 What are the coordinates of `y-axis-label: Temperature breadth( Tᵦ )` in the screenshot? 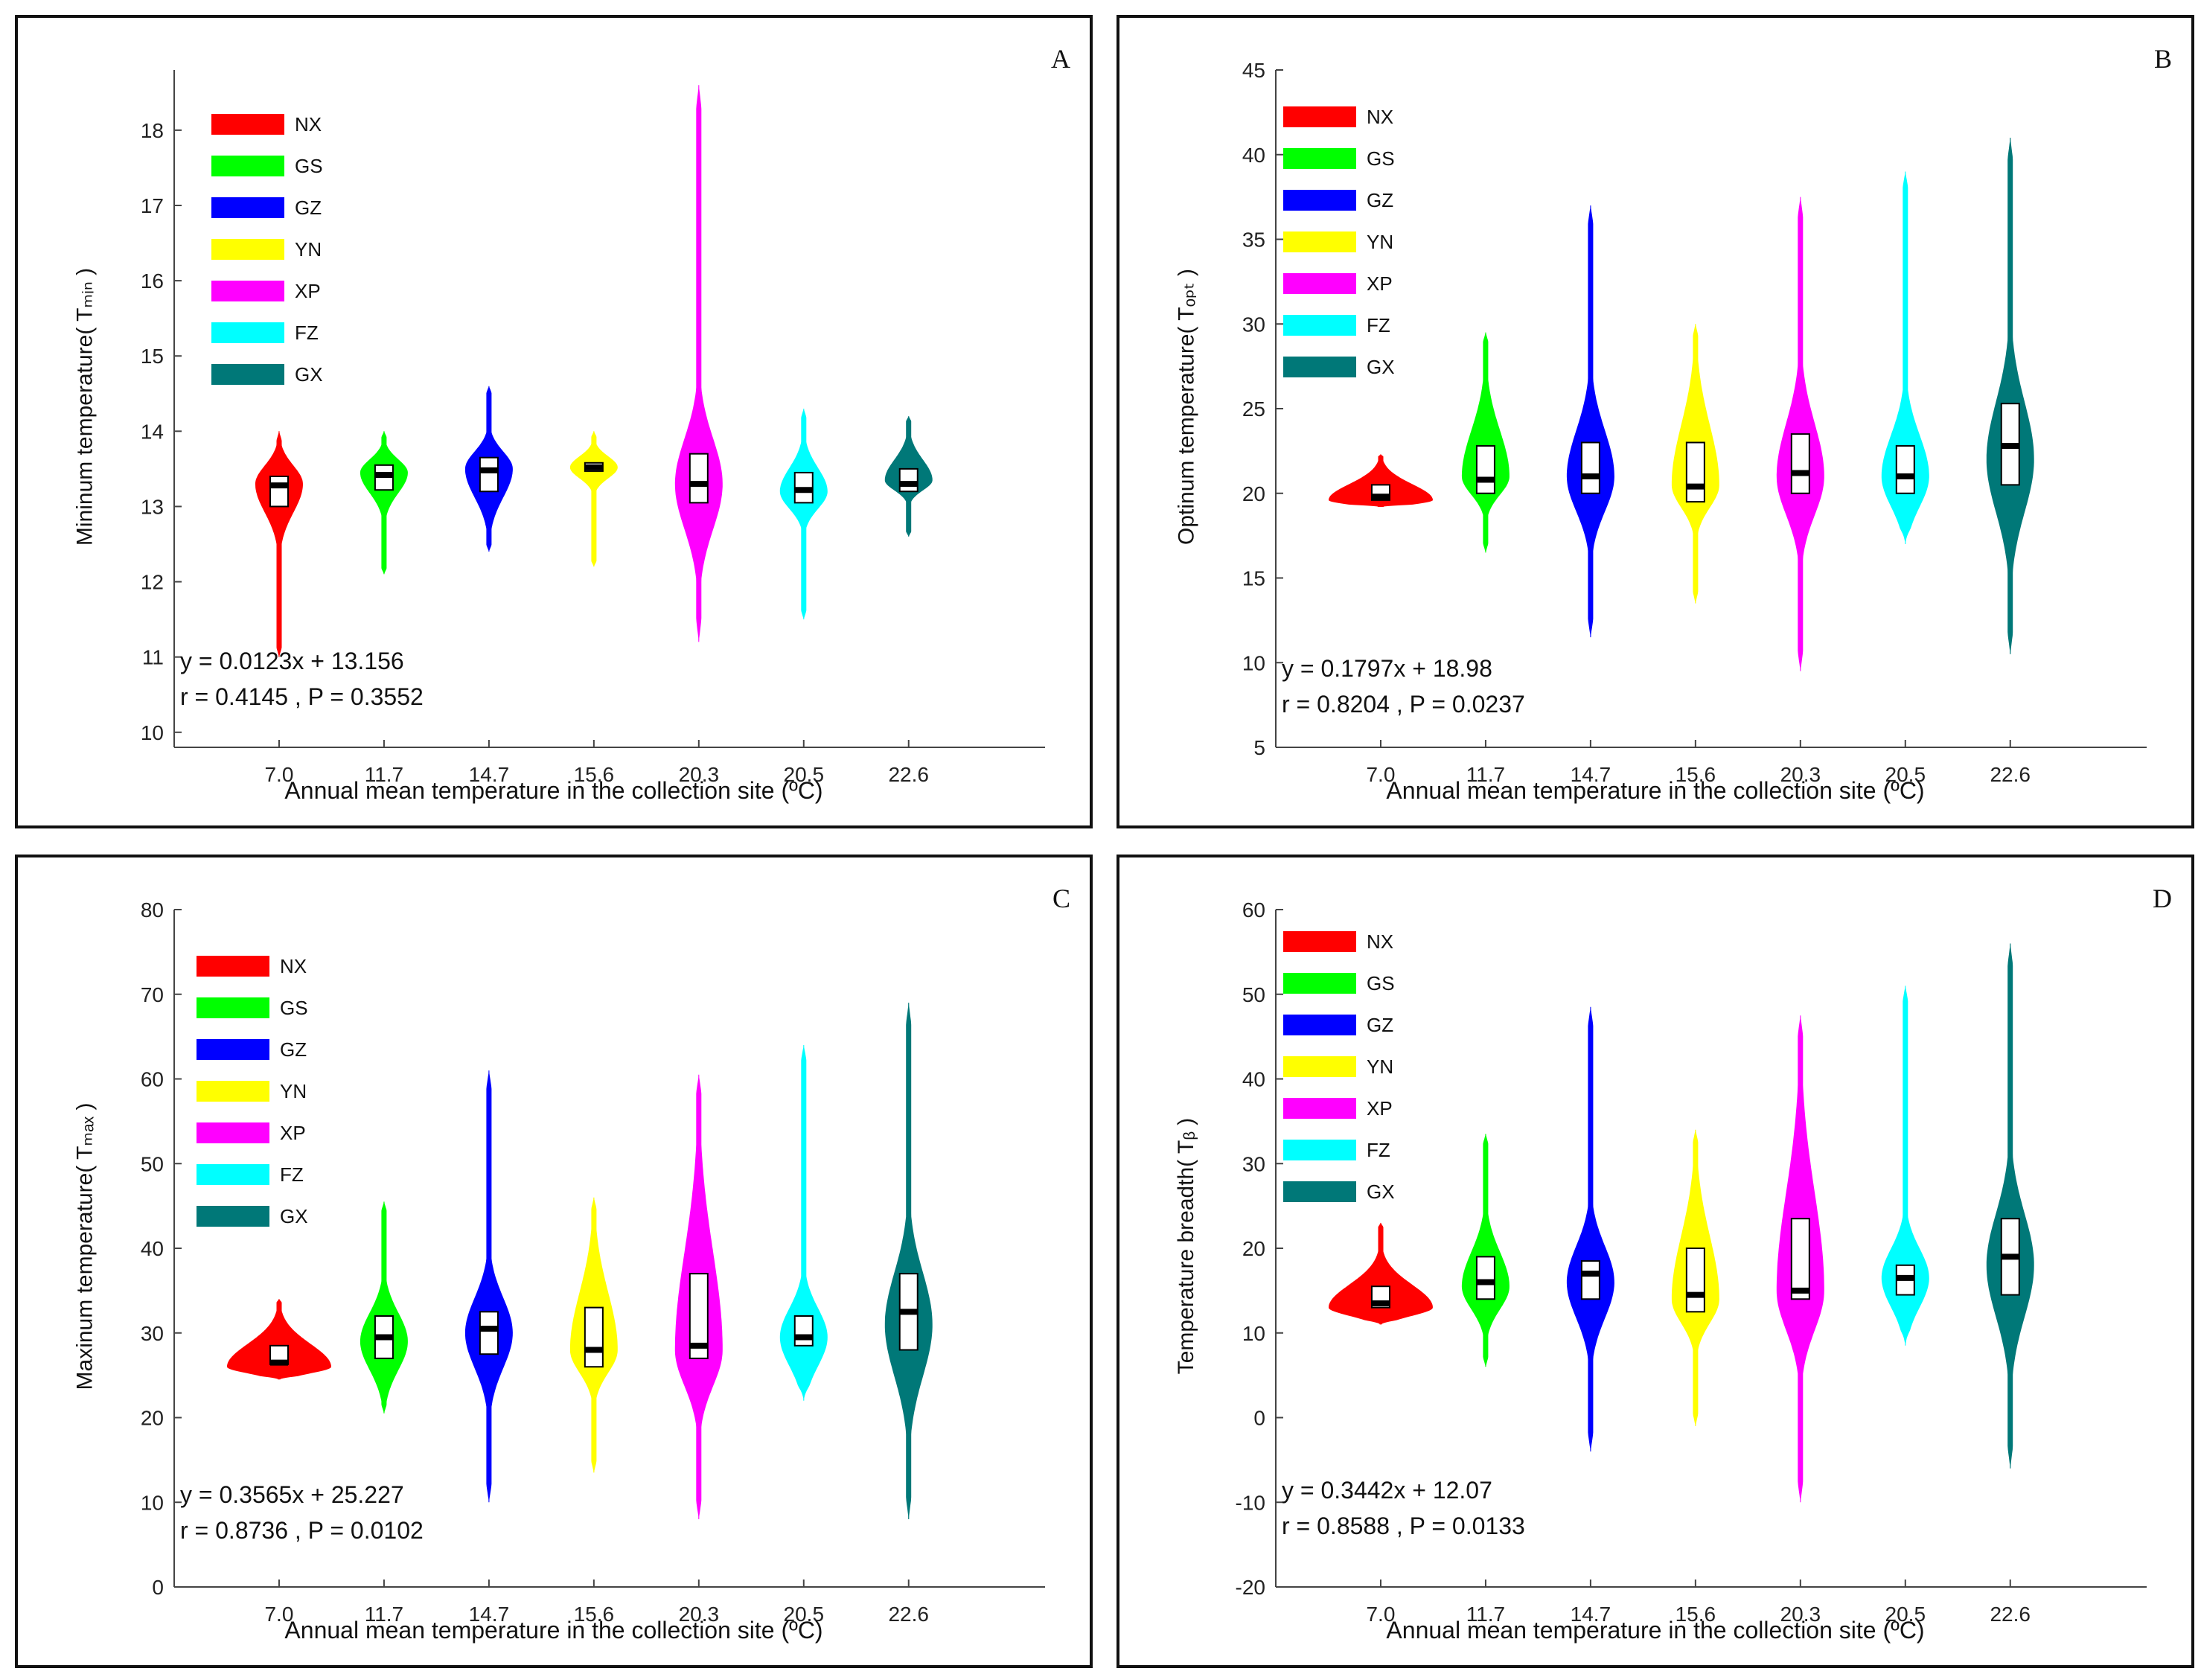 It's located at (1186, 1246).